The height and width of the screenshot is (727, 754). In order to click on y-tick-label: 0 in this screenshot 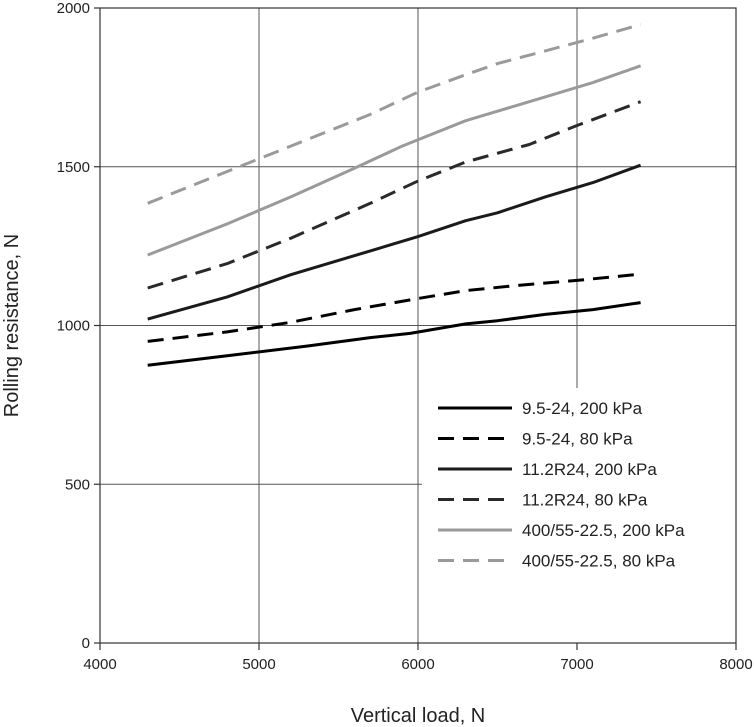, I will do `click(86, 643)`.